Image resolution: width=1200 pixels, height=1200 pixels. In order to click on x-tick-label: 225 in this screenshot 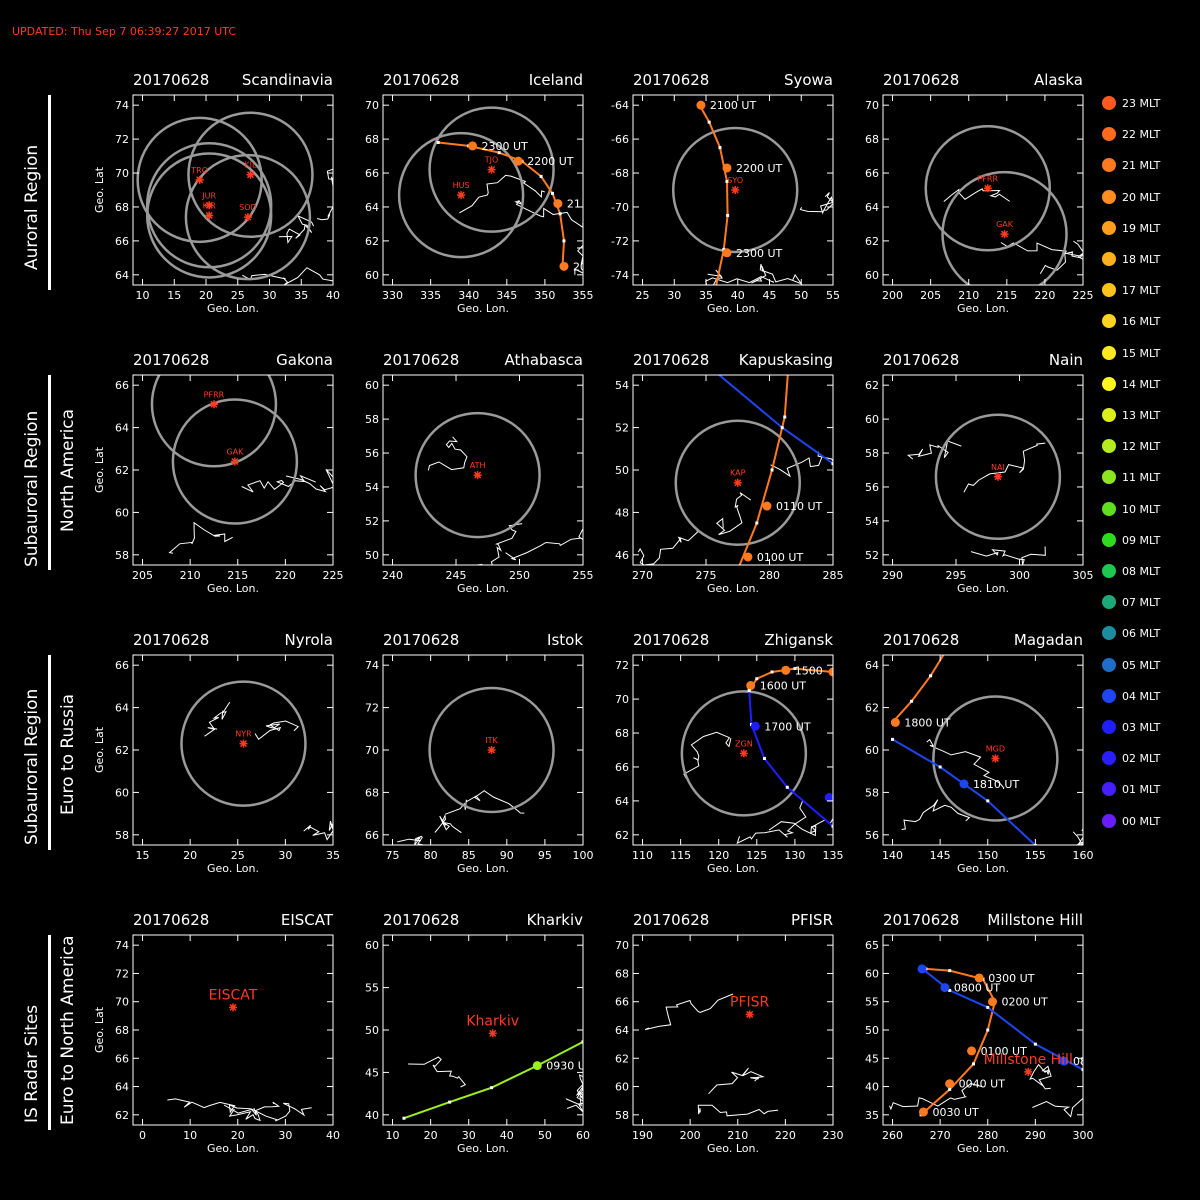, I will do `click(1083, 295)`.